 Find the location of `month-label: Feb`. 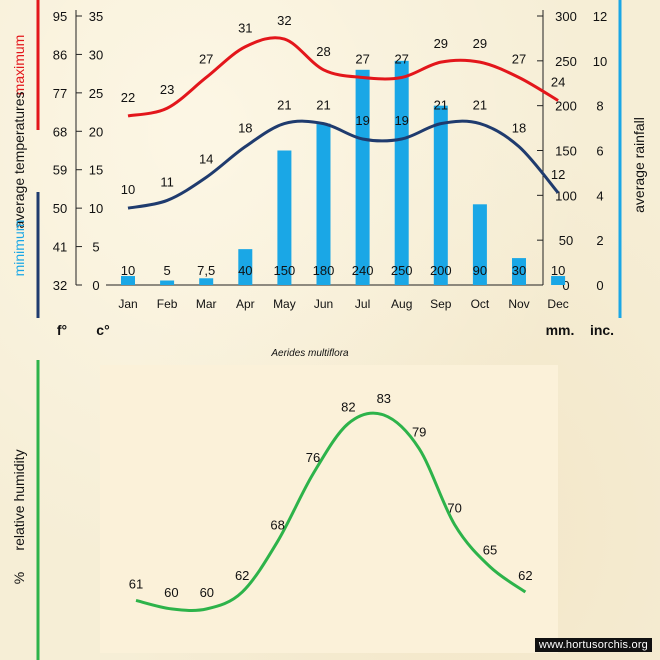

month-label: Feb is located at coordinates (167, 304).